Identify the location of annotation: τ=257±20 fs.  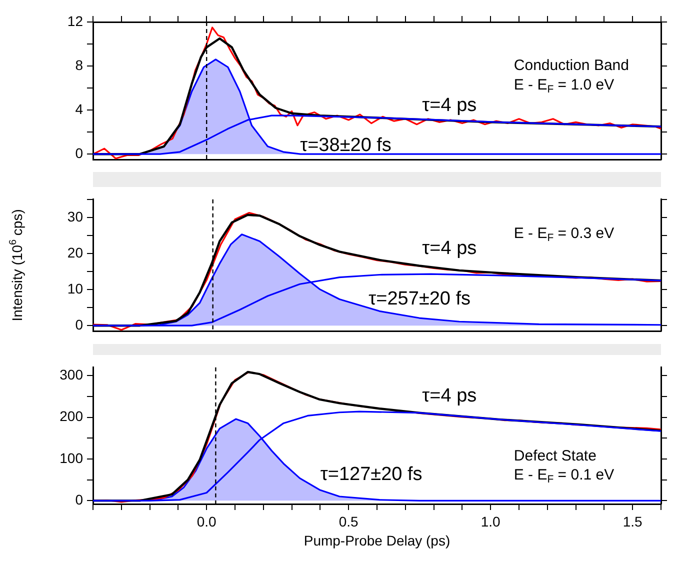
(419, 299).